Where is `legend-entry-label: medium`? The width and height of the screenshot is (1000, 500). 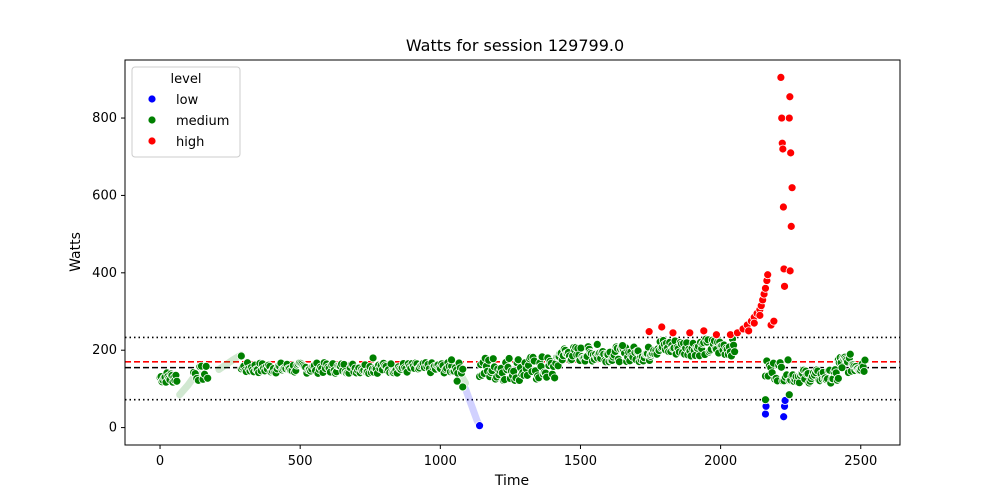
legend-entry-label: medium is located at coordinates (202, 121).